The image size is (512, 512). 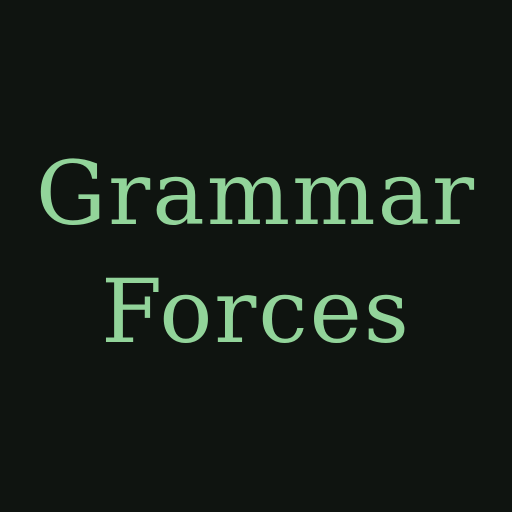 I want to click on title-line-2: Forces, so click(x=256, y=311).